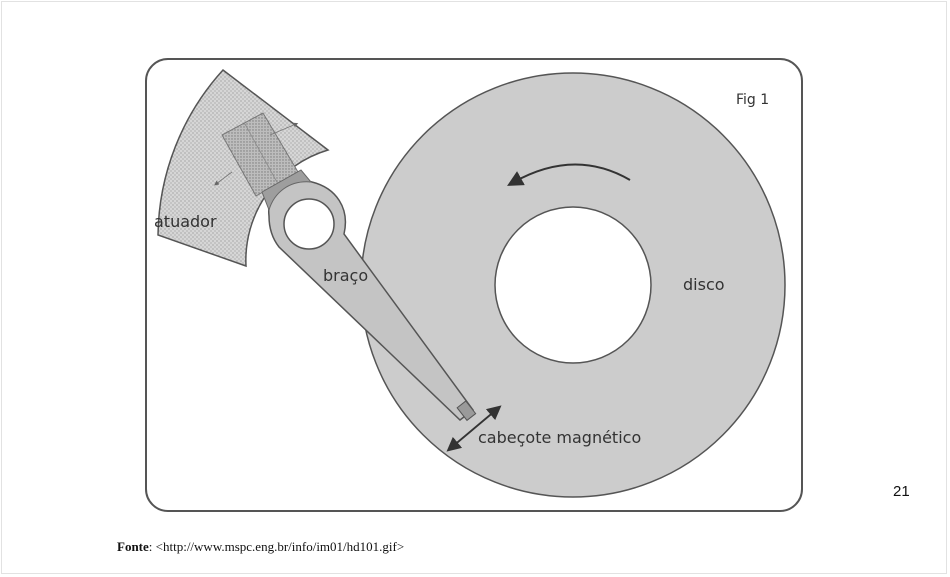 This screenshot has width=950, height=577. I want to click on actuator-axis-line, so click(261, 154).